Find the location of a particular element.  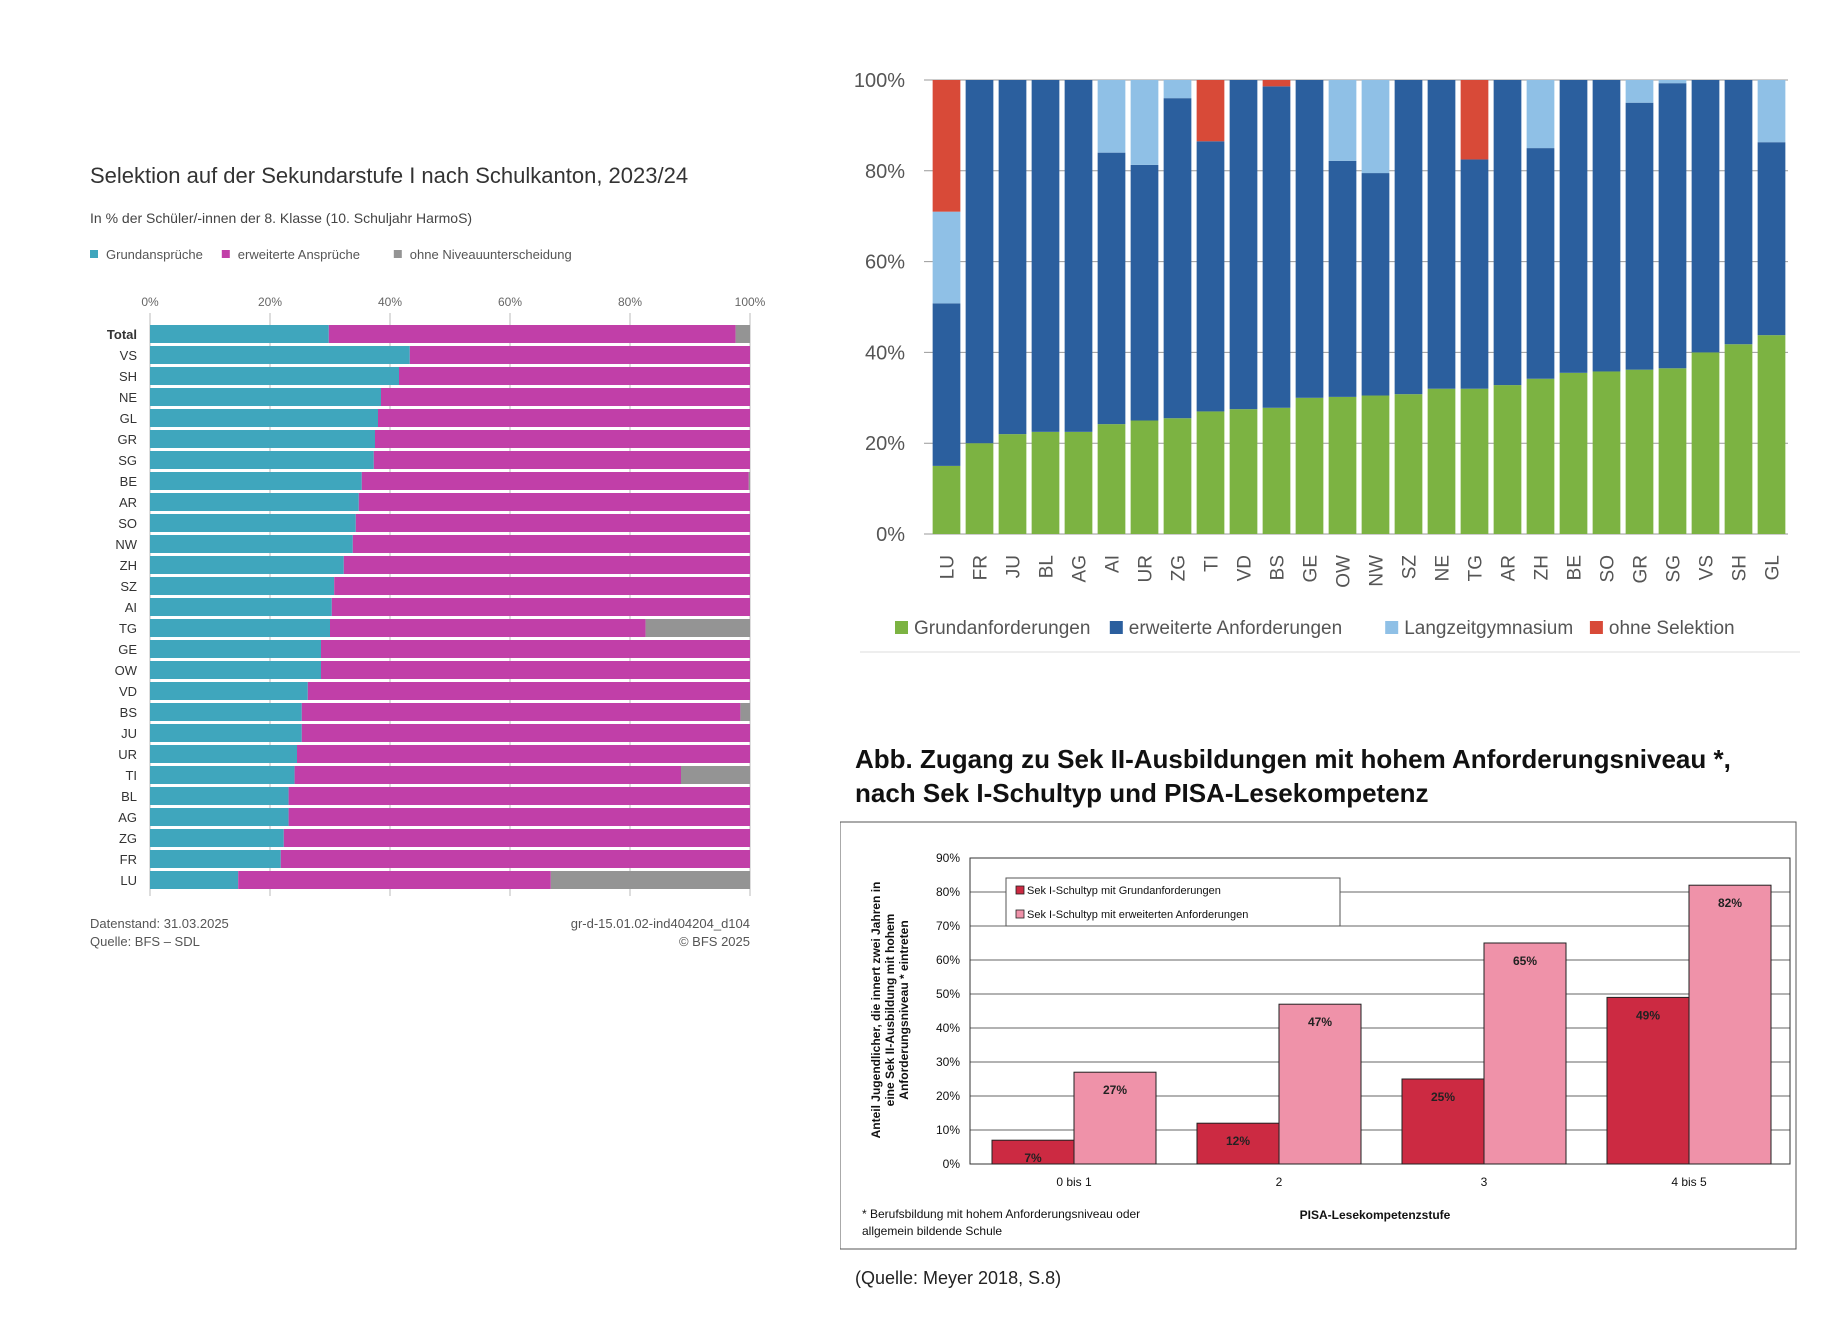

y-axis-label-line: eine Sek II-Ausbildung mit hohem is located at coordinates (890, 1010).